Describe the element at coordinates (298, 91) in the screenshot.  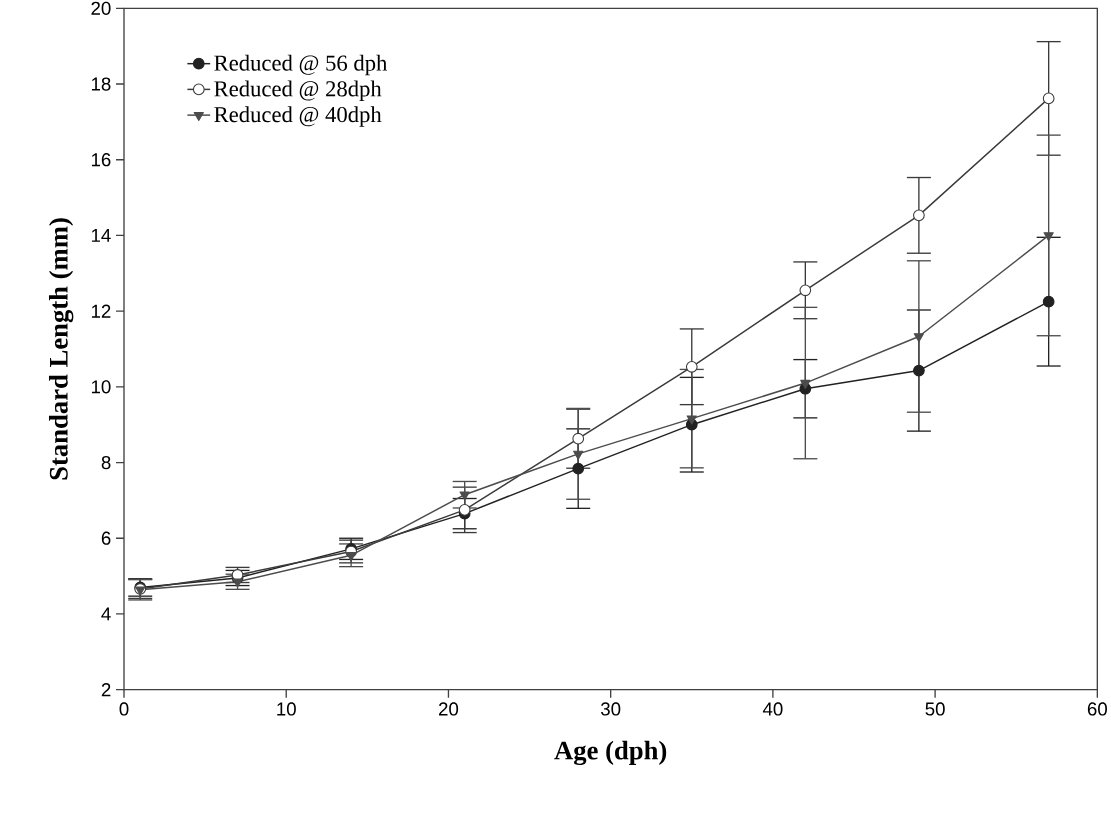
I see `legend-label: Reduced @ 28dph` at that location.